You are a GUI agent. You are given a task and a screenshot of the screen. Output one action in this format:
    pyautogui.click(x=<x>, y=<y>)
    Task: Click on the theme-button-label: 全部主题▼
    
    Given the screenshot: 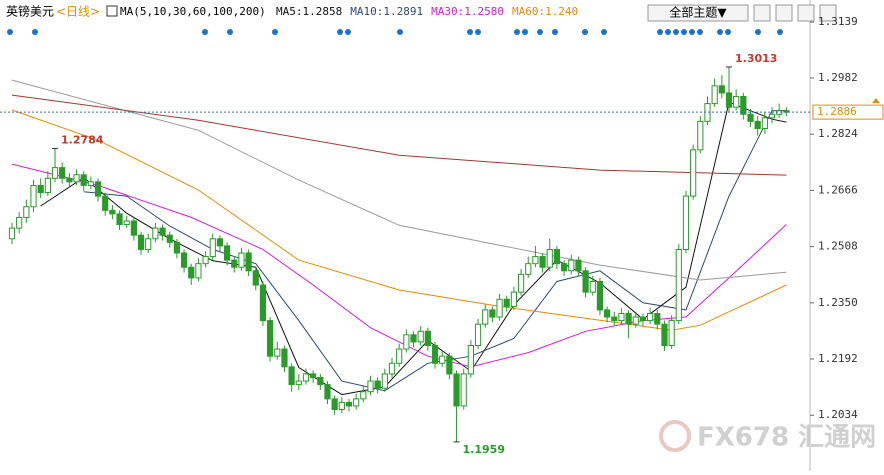 What is the action you would take?
    pyautogui.click(x=698, y=12)
    